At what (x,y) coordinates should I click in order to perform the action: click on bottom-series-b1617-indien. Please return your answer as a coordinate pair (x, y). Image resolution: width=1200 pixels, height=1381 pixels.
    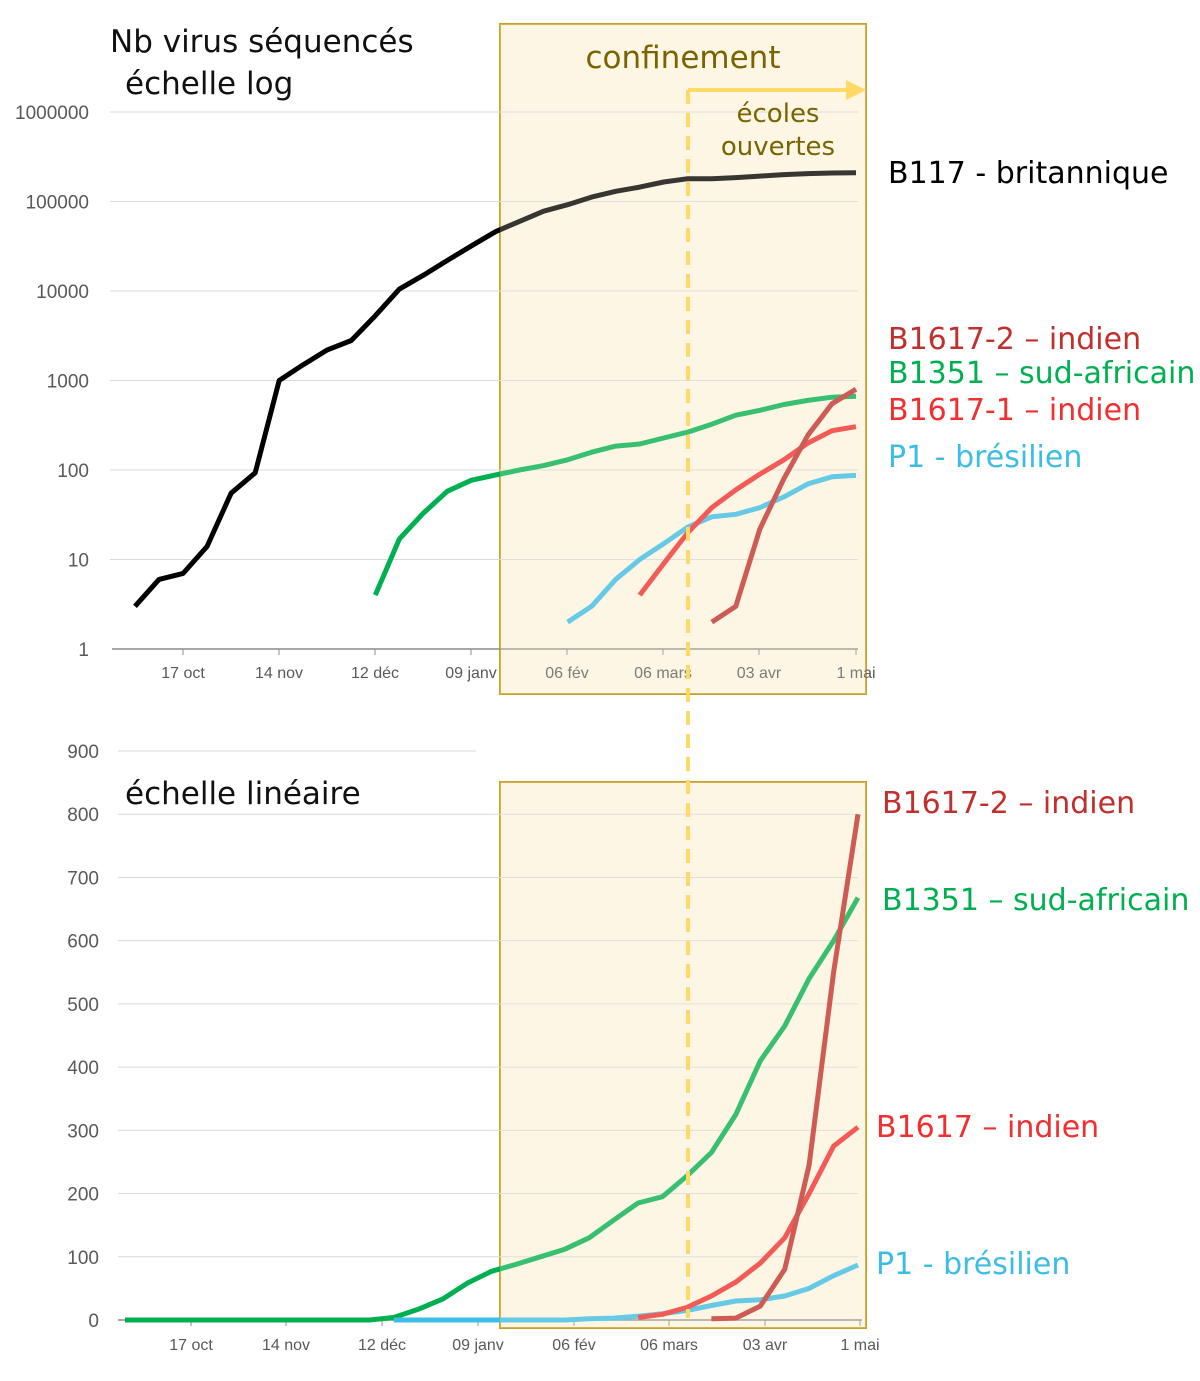
    Looking at the image, I should click on (748, 1222).